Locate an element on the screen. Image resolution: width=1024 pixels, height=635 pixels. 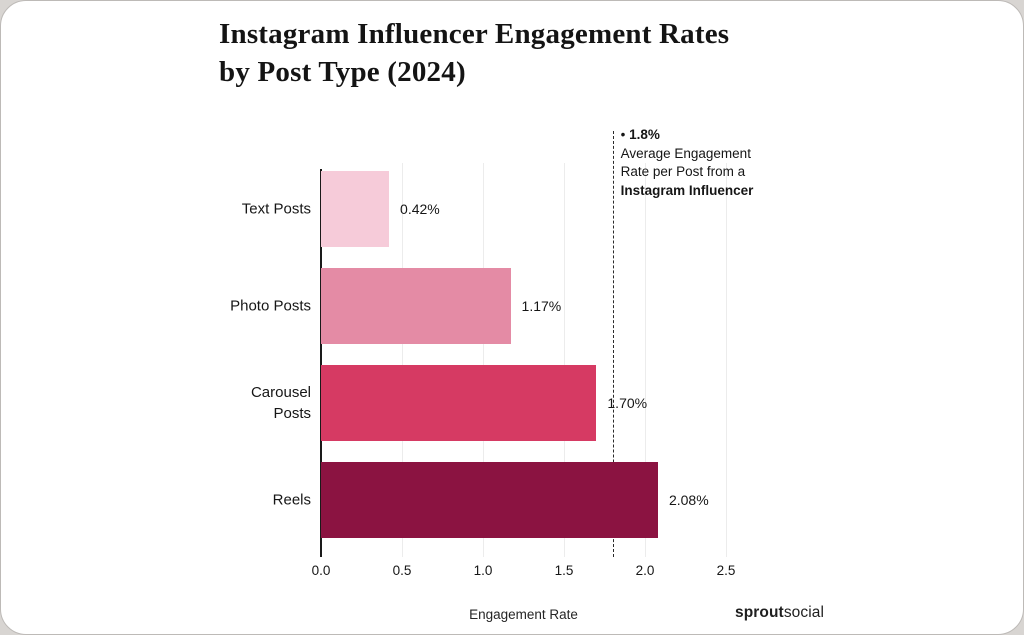
brand-logo: sproutsocial is located at coordinates (779, 613).